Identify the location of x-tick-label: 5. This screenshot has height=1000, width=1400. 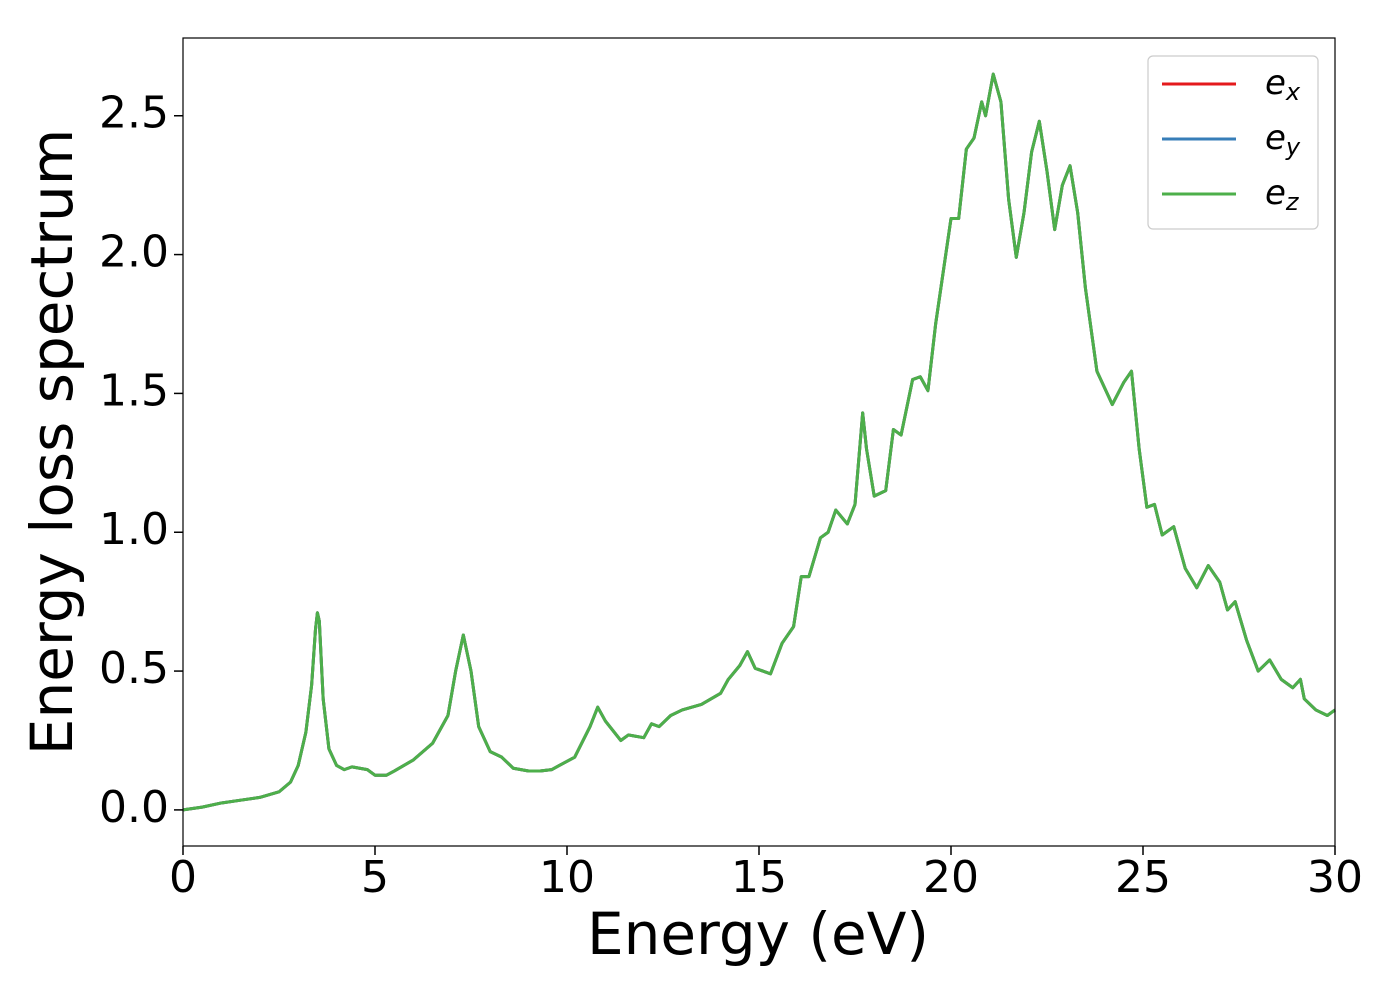
(375, 877).